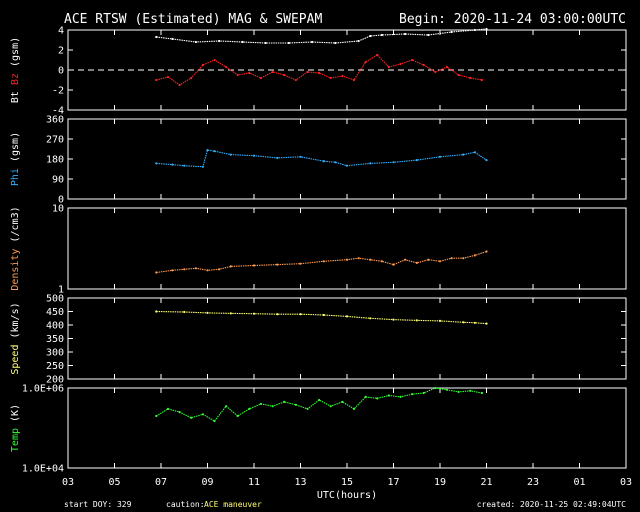 Image resolution: width=640 pixels, height=512 pixels. Describe the element at coordinates (161, 482) in the screenshot. I see `x-tick-label: 07` at that location.